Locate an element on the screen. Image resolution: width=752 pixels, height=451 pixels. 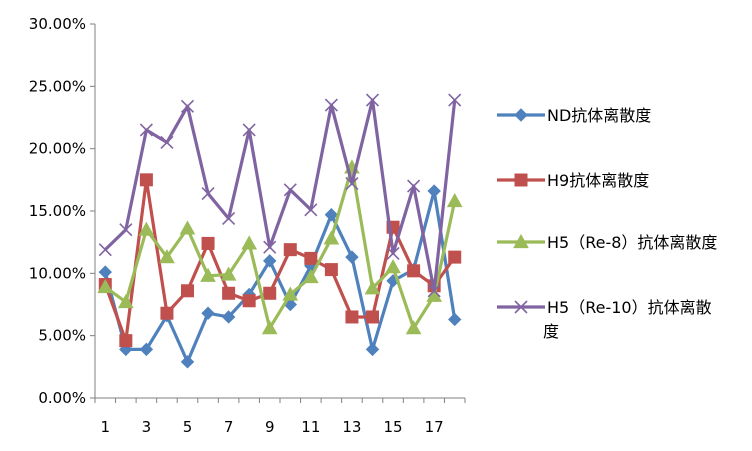
legend-item-3: H5（Re-8）抗体离散度 is located at coordinates (607, 242).